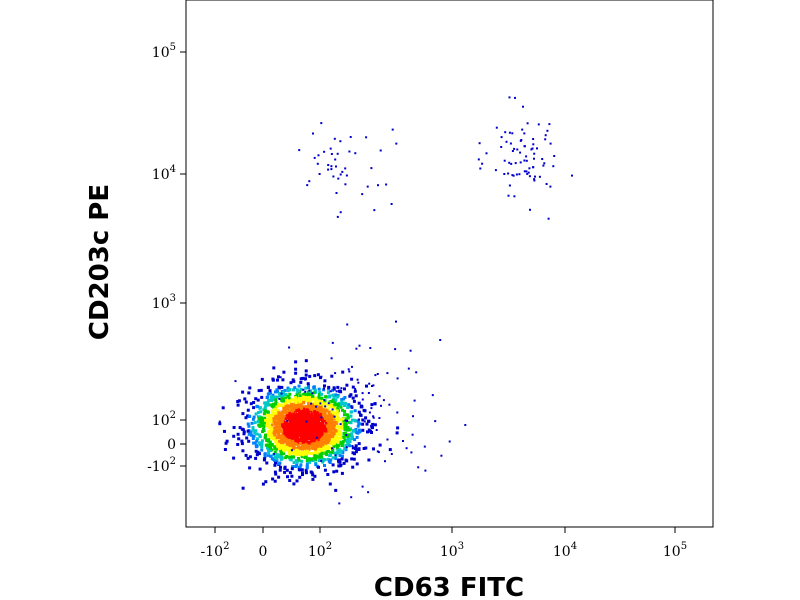 Image resolution: width=800 pixels, height=600 pixels. Describe the element at coordinates (164, 419) in the screenshot. I see `y-tick-label: 102` at that location.